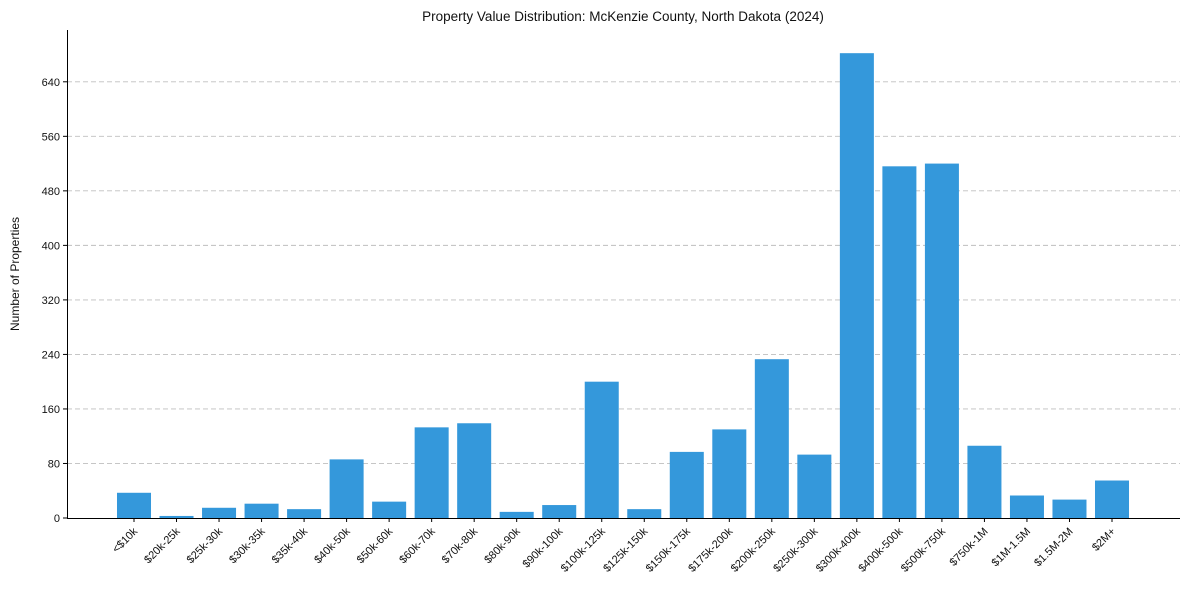 The image size is (1189, 590). Describe the element at coordinates (51, 301) in the screenshot. I see `y-tick-label: 320` at that location.